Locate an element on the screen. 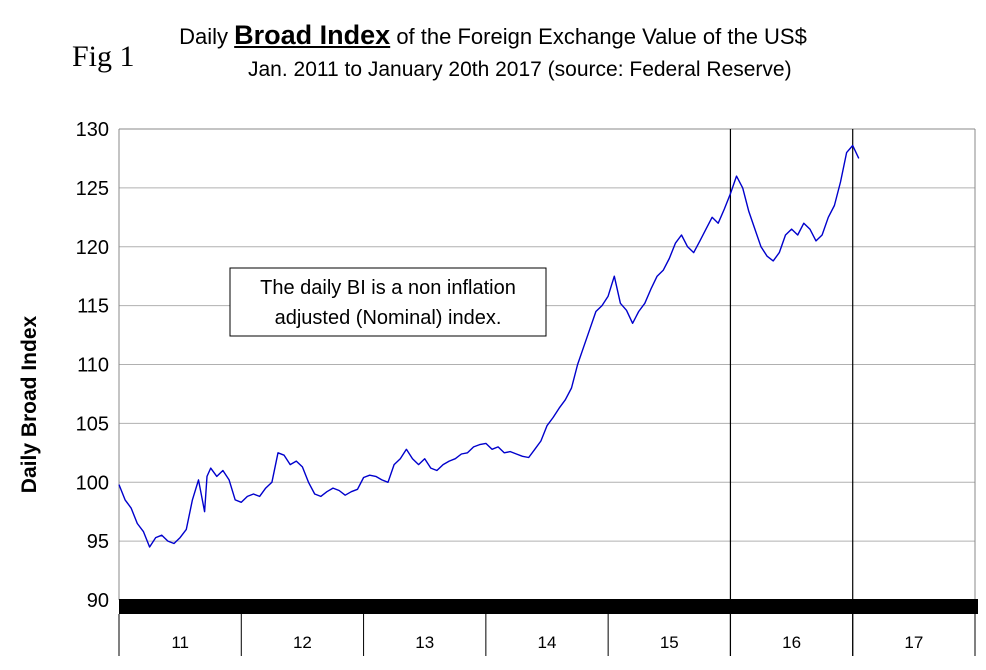  y-tick-label-130: 130 is located at coordinates (92, 130).